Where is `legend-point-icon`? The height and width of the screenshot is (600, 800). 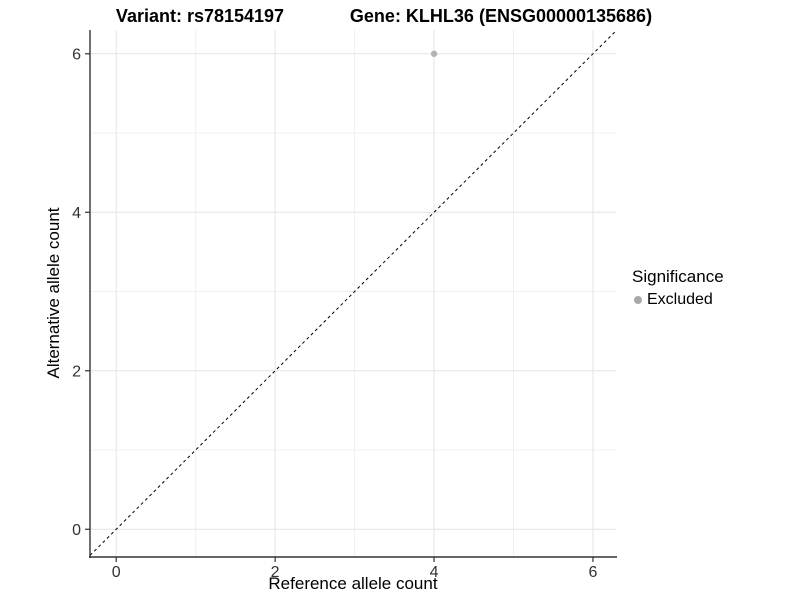
legend-point-icon is located at coordinates (638, 300).